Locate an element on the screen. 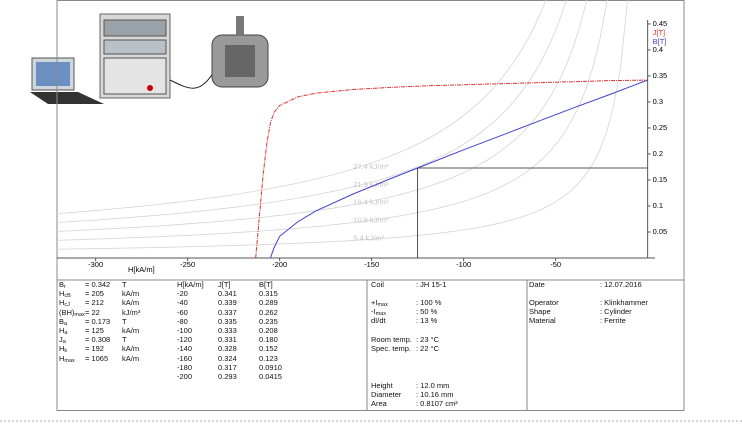 The width and height of the screenshot is (742, 426). parameter-symbol: Ha is located at coordinates (63, 331).